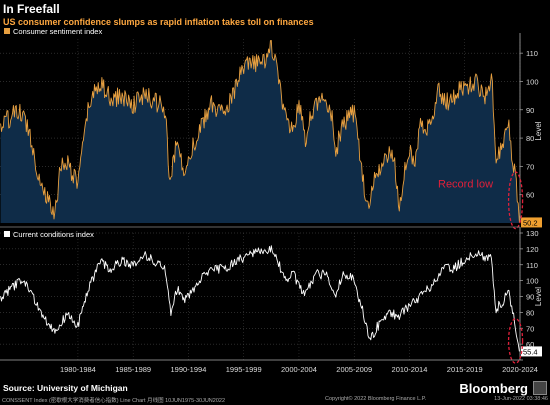 The width and height of the screenshot is (550, 405). Describe the element at coordinates (538, 296) in the screenshot. I see `y-axis-title-bottom: Level` at that location.